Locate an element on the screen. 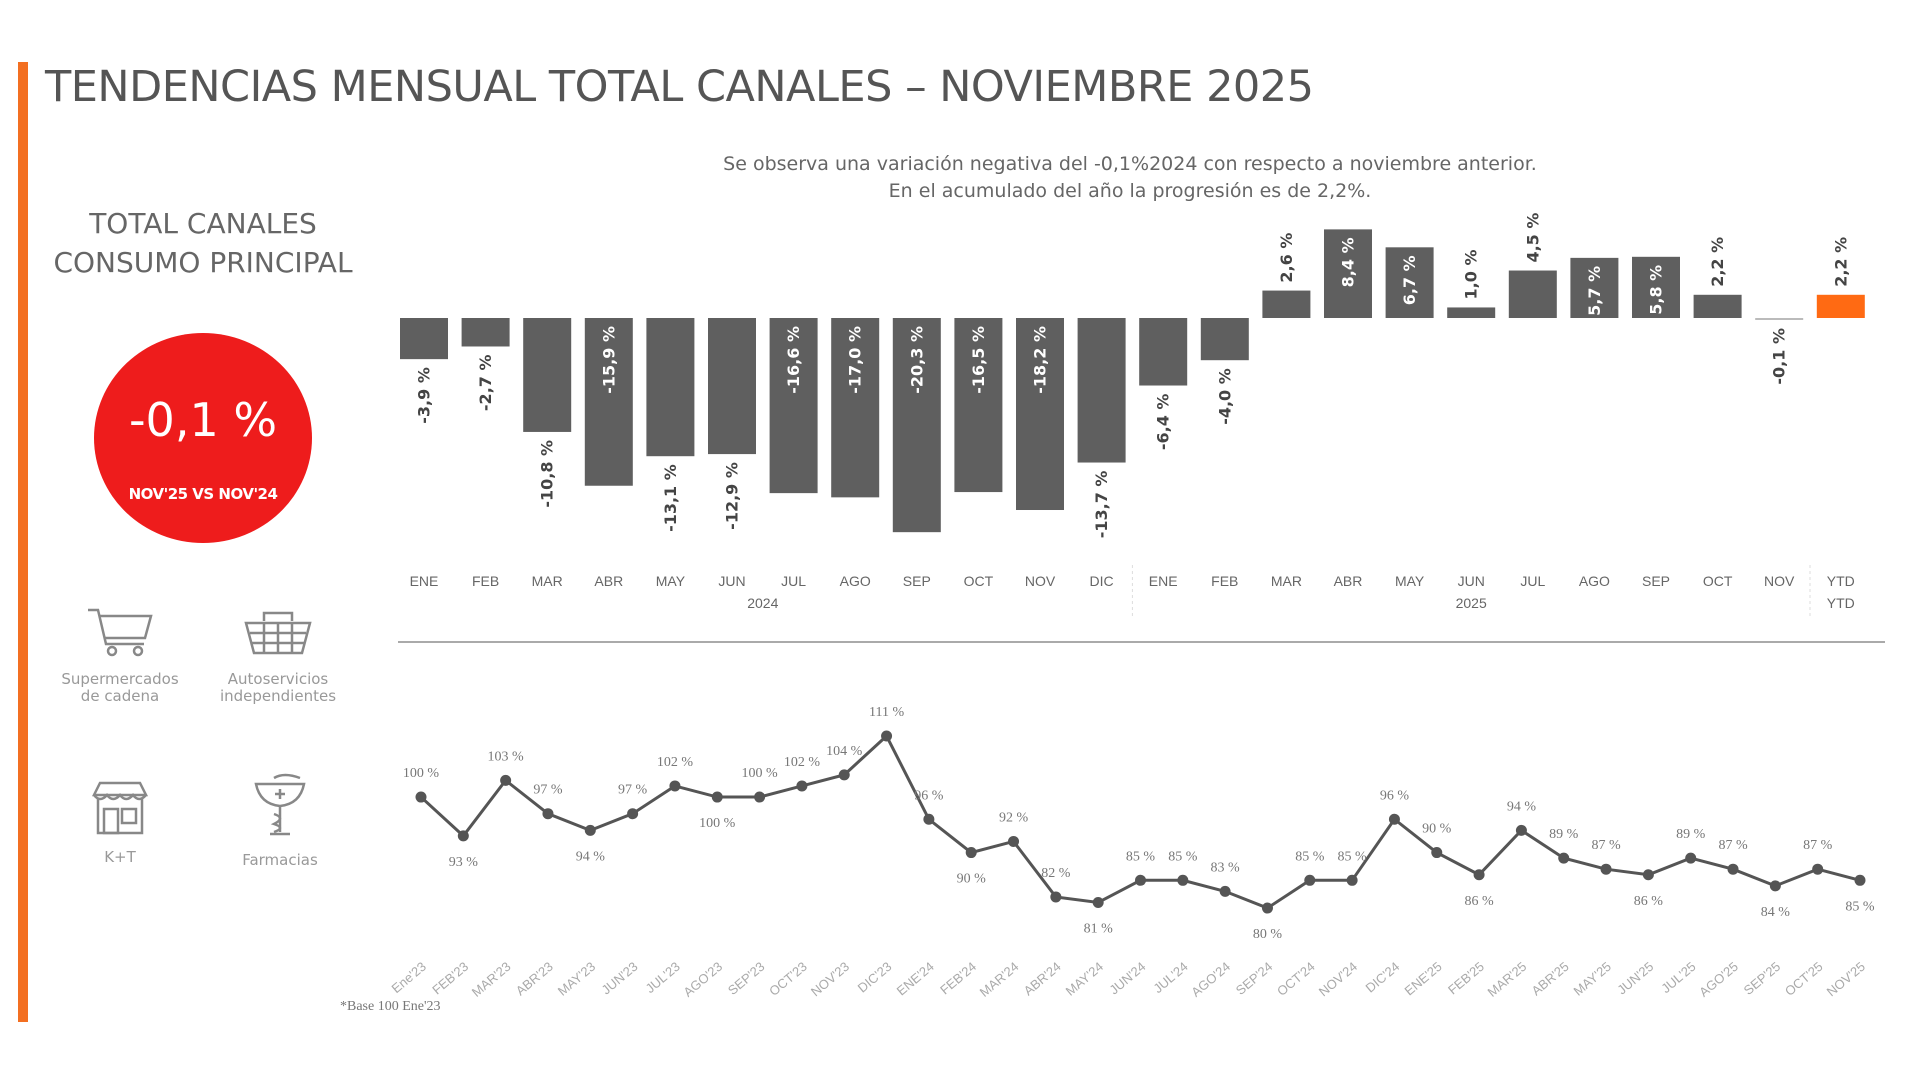  x-tick-label: MAR is located at coordinates (547, 581).